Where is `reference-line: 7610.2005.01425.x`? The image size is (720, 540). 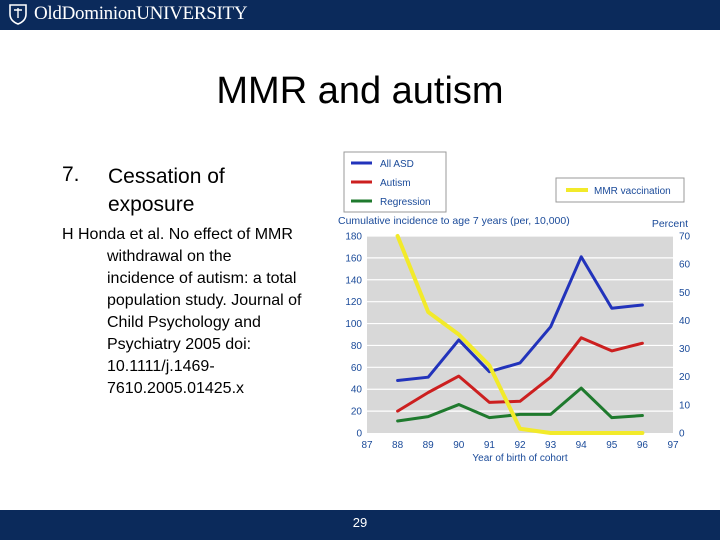
reference-line: 7610.2005.01425.x is located at coordinates (176, 388).